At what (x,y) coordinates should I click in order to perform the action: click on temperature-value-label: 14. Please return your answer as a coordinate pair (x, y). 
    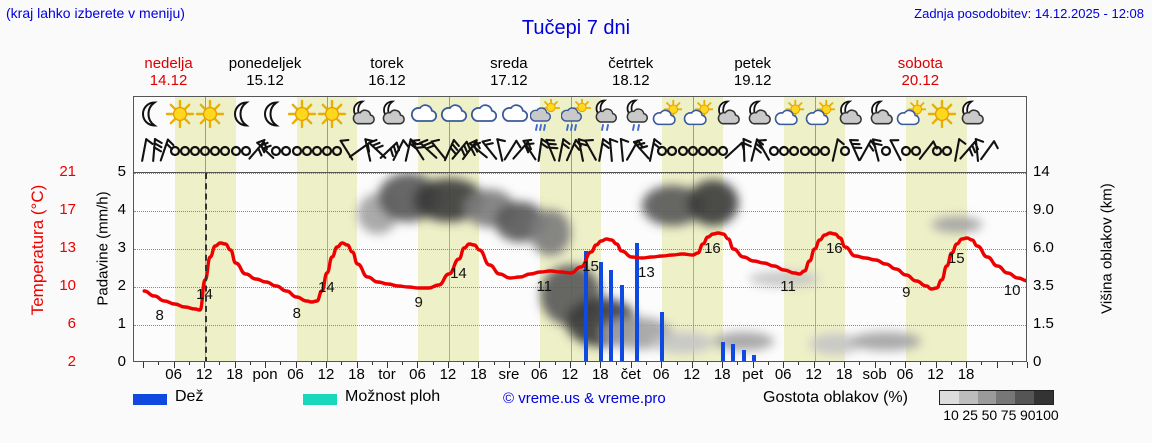
    Looking at the image, I should click on (204, 294).